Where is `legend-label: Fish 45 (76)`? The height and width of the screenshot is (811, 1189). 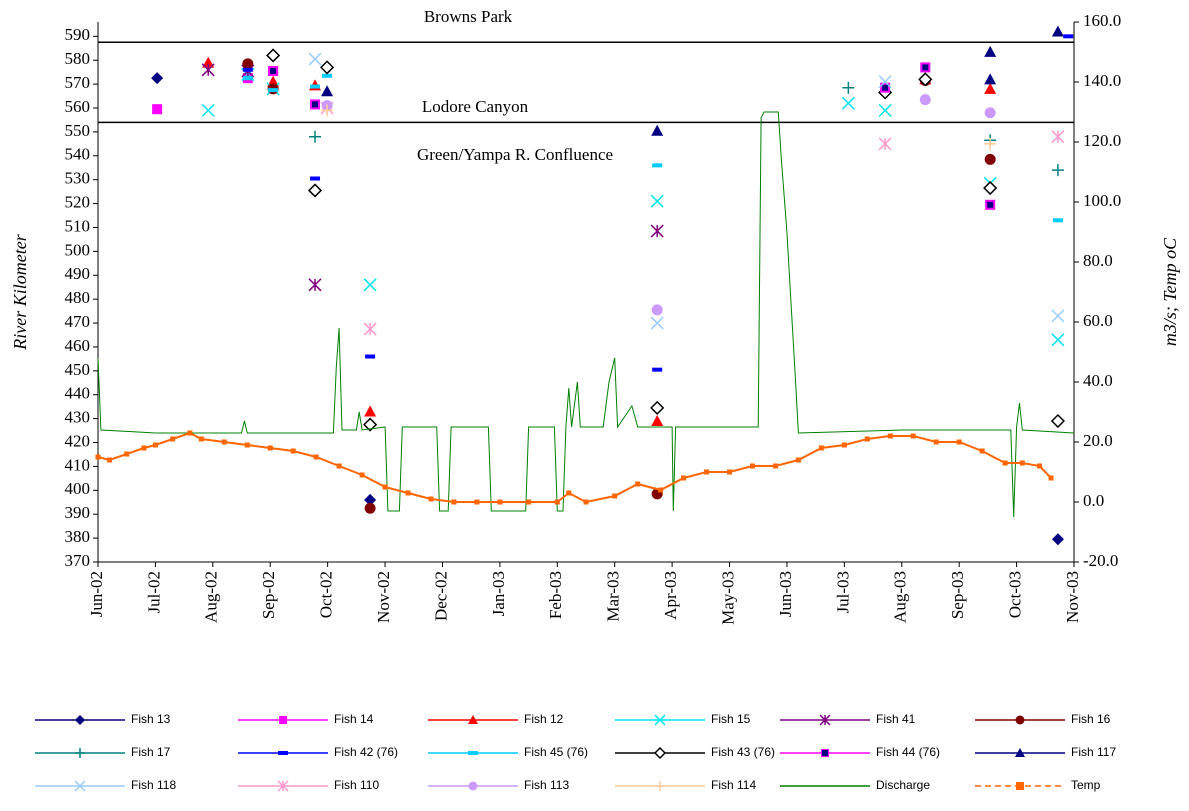
legend-label: Fish 45 (76) is located at coordinates (556, 752).